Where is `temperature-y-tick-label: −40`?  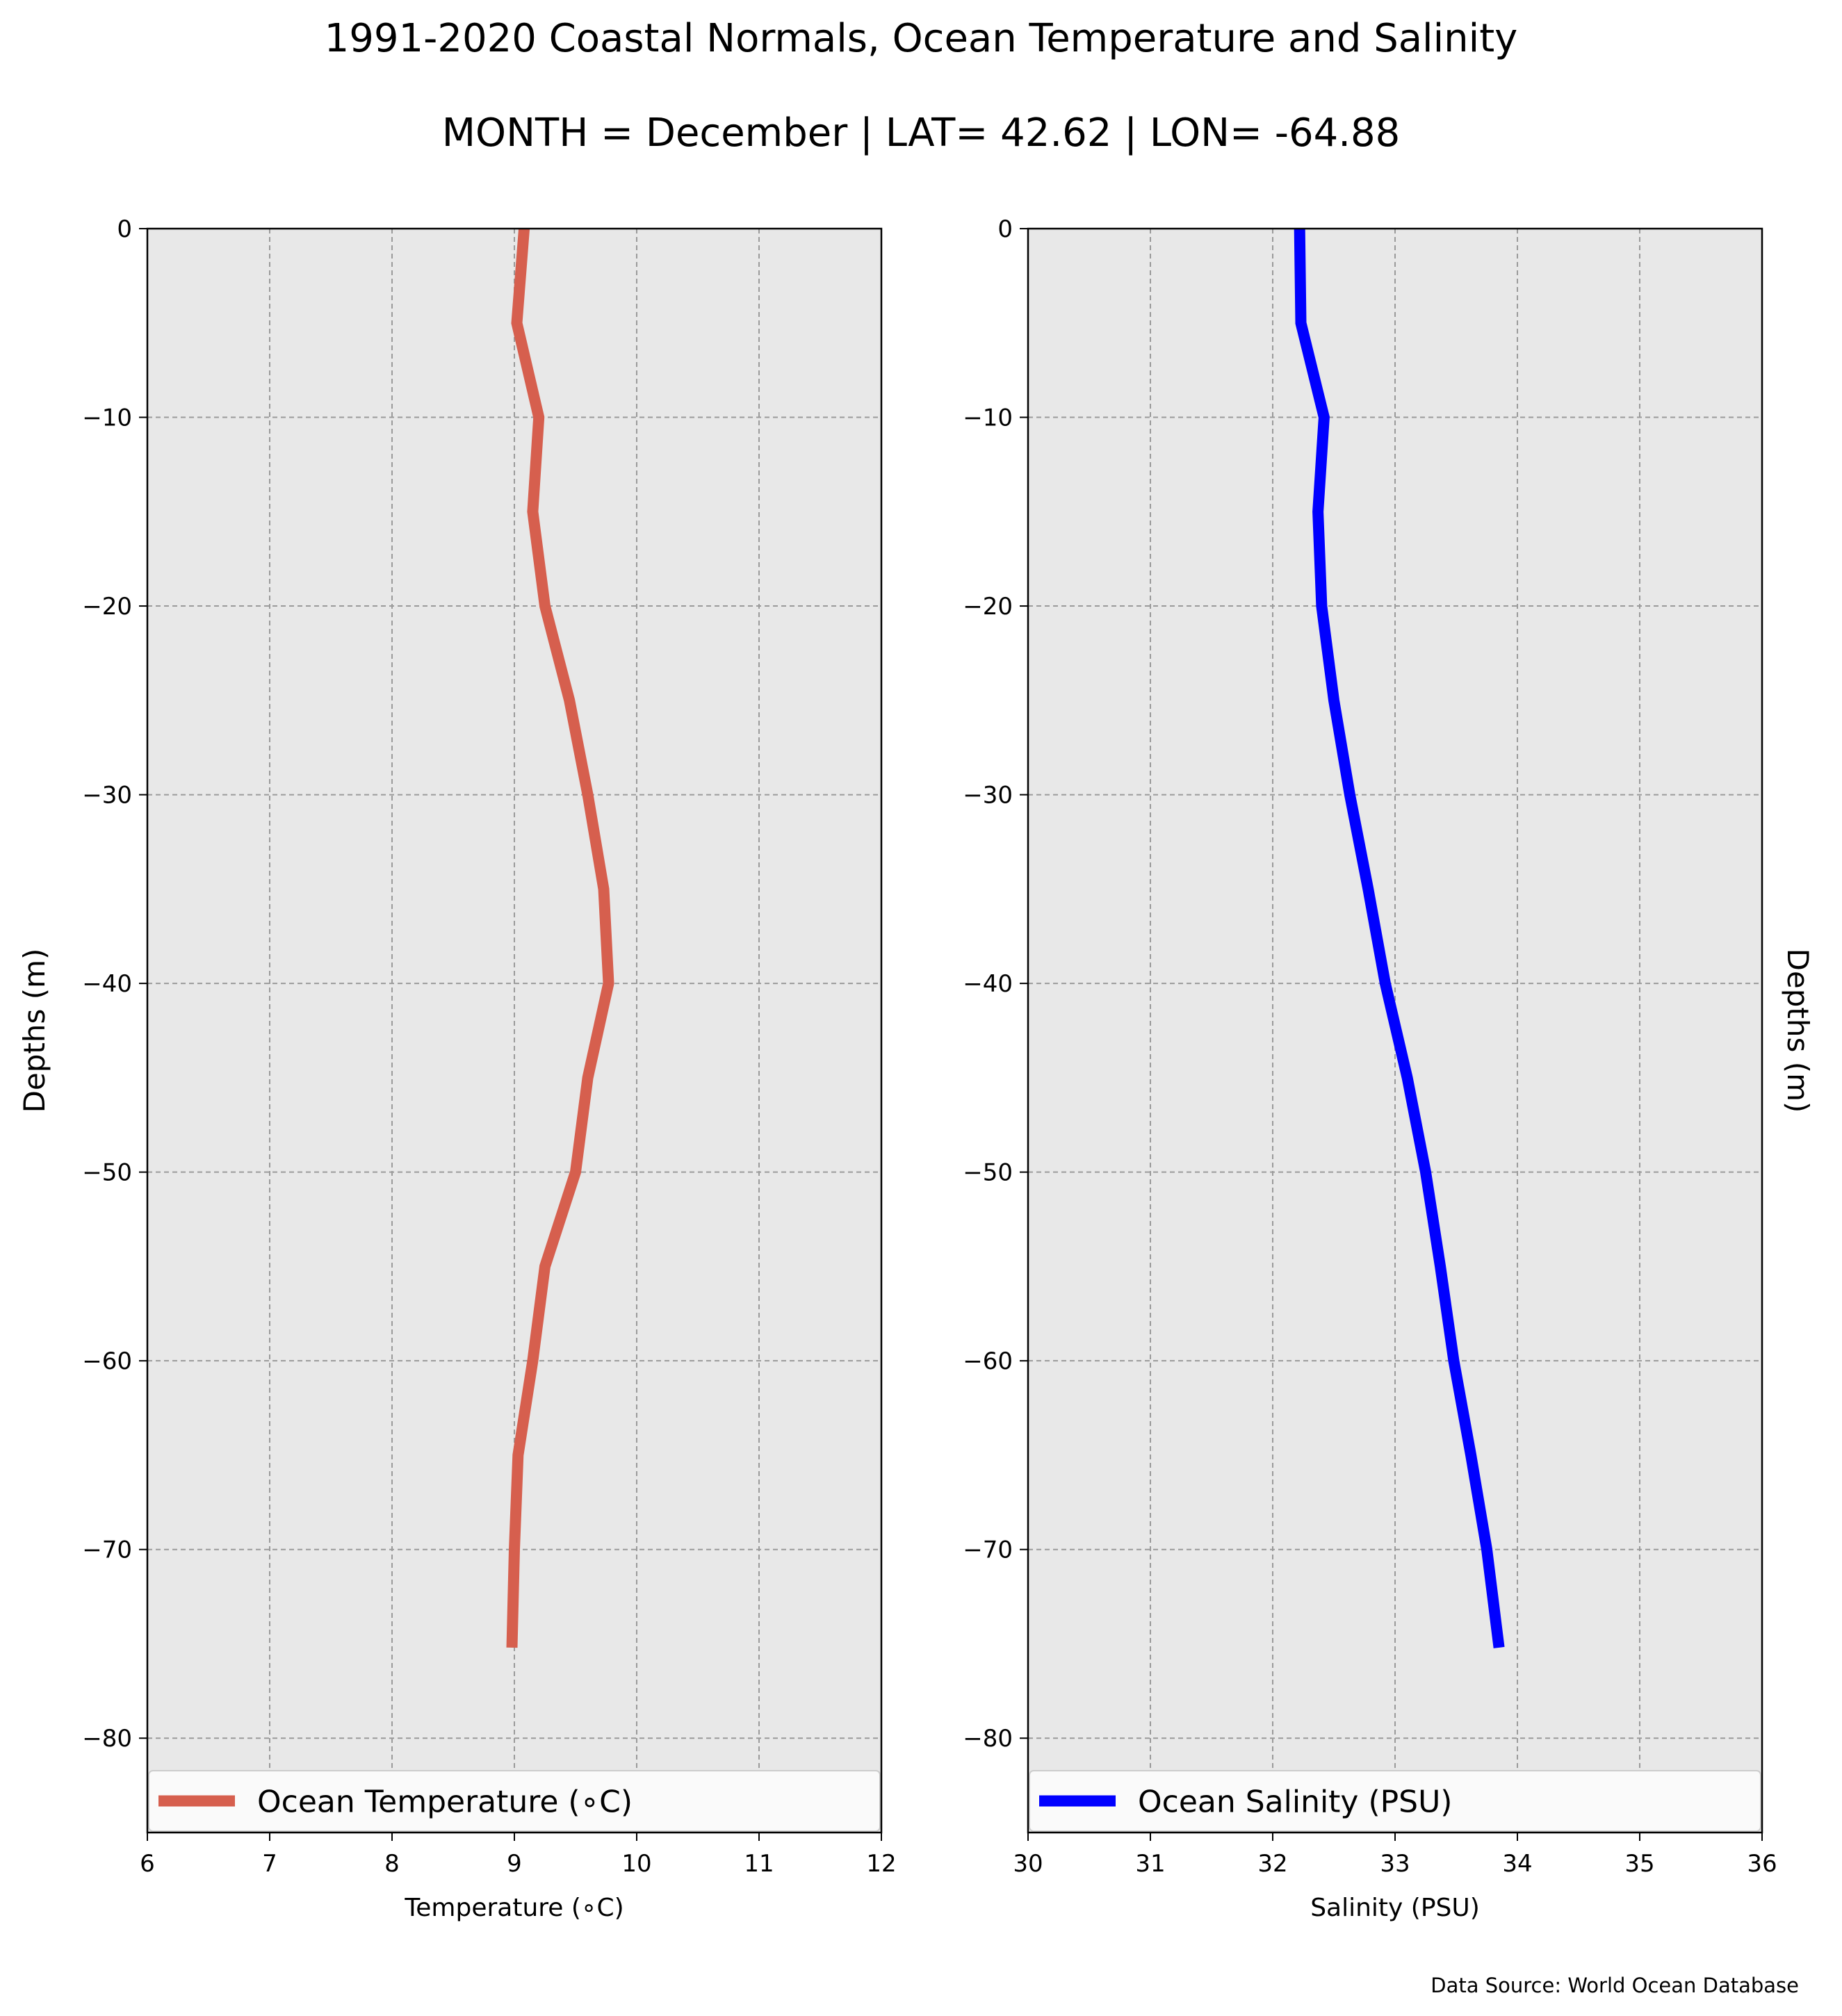 temperature-y-tick-label: −40 is located at coordinates (107, 984).